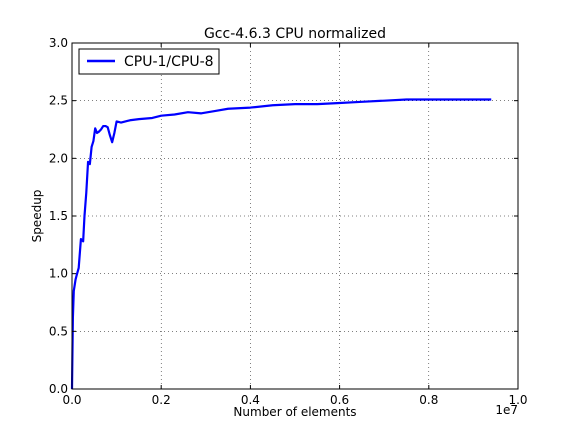  I want to click on y-tick-label: 3.0, so click(58, 43).